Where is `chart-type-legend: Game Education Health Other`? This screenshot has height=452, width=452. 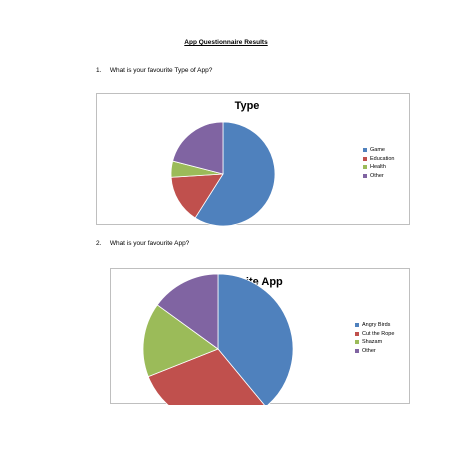 chart-type-legend: Game Education Health Other is located at coordinates (378, 163).